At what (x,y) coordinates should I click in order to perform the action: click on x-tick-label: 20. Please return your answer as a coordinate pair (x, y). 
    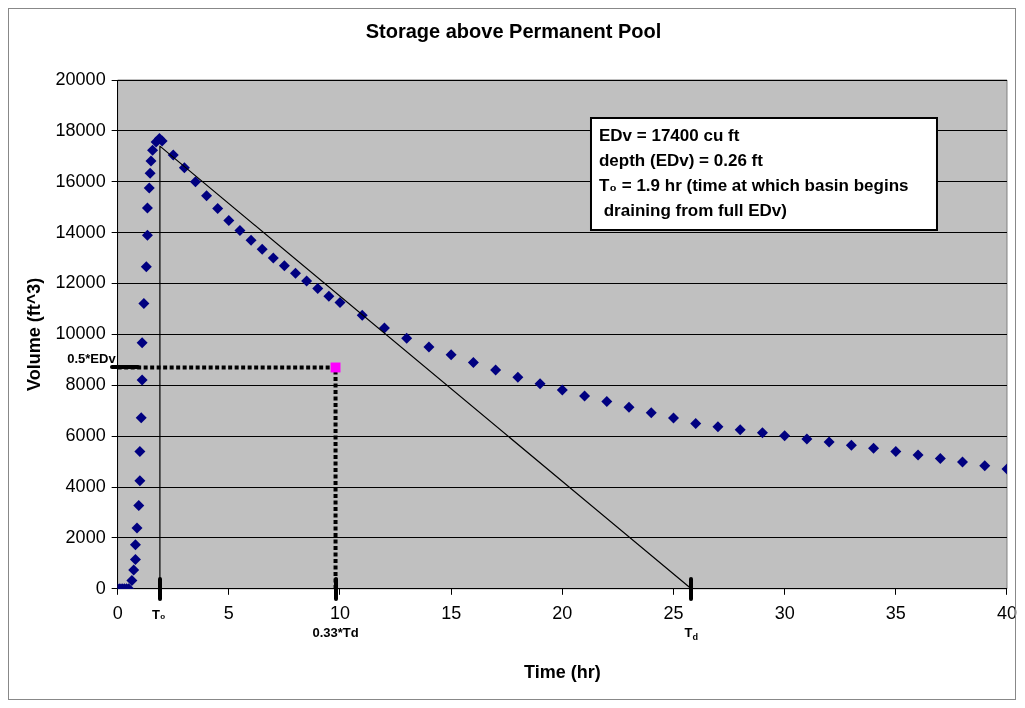
    Looking at the image, I should click on (562, 612).